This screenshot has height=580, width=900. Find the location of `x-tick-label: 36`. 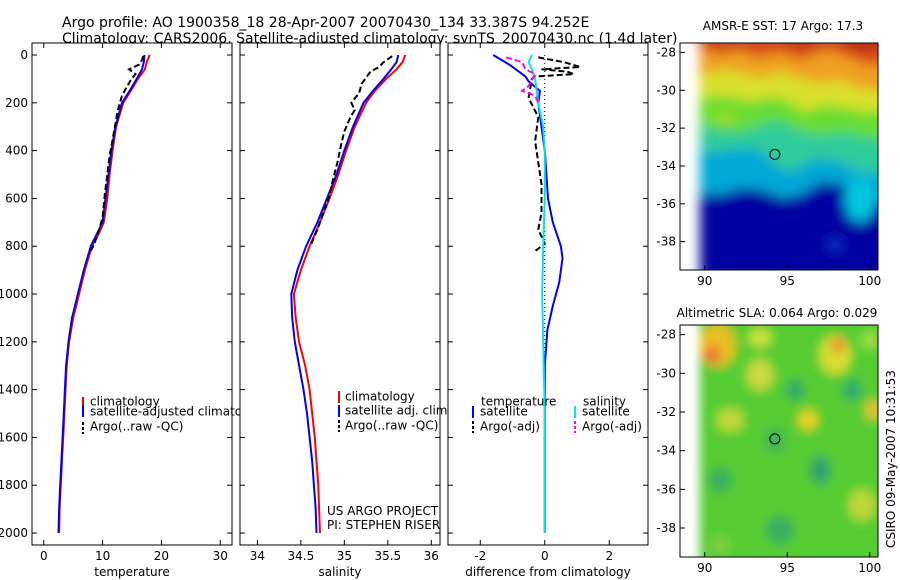

x-tick-label: 36 is located at coordinates (431, 556).